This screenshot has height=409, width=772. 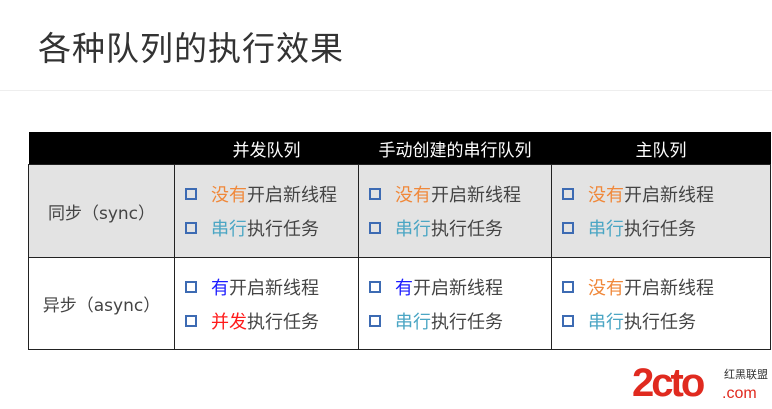 What do you see at coordinates (229, 322) in the screenshot?
I see `highlight-text: 并发` at bounding box center [229, 322].